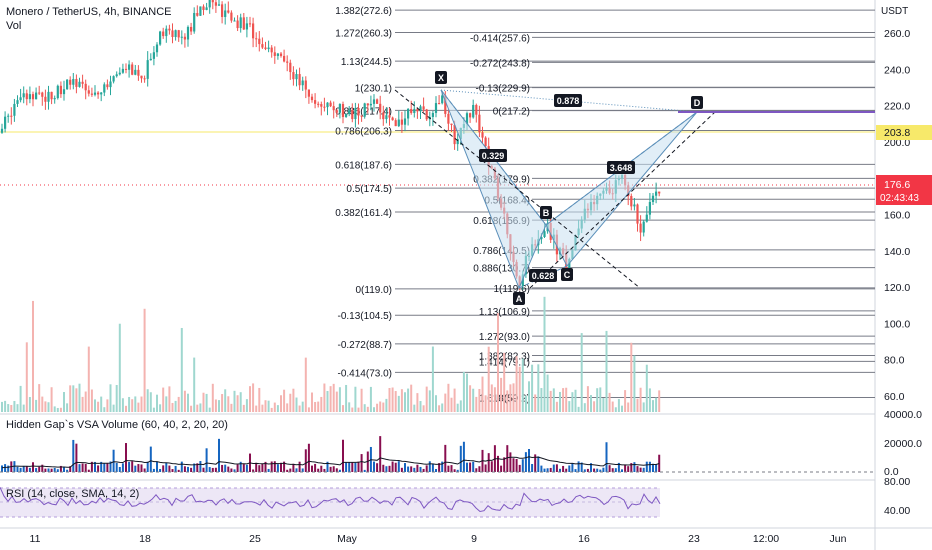 This screenshot has width=932, height=550. Describe the element at coordinates (894, 397) in the screenshot. I see `price-tick: 60.0` at that location.